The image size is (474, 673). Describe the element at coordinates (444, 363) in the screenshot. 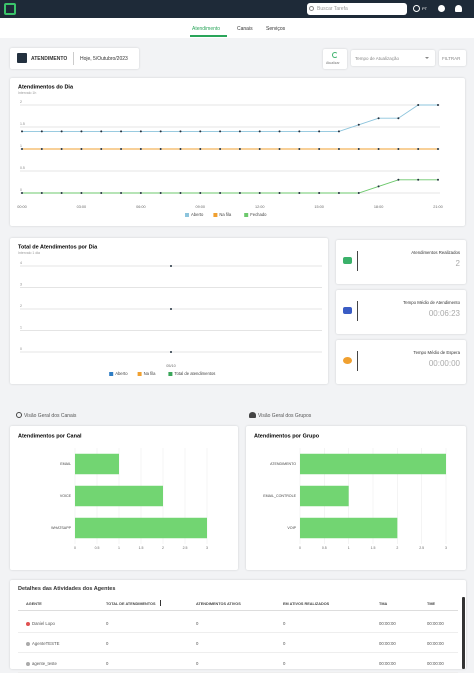

I see `kpi-value: 00:00:00` at that location.